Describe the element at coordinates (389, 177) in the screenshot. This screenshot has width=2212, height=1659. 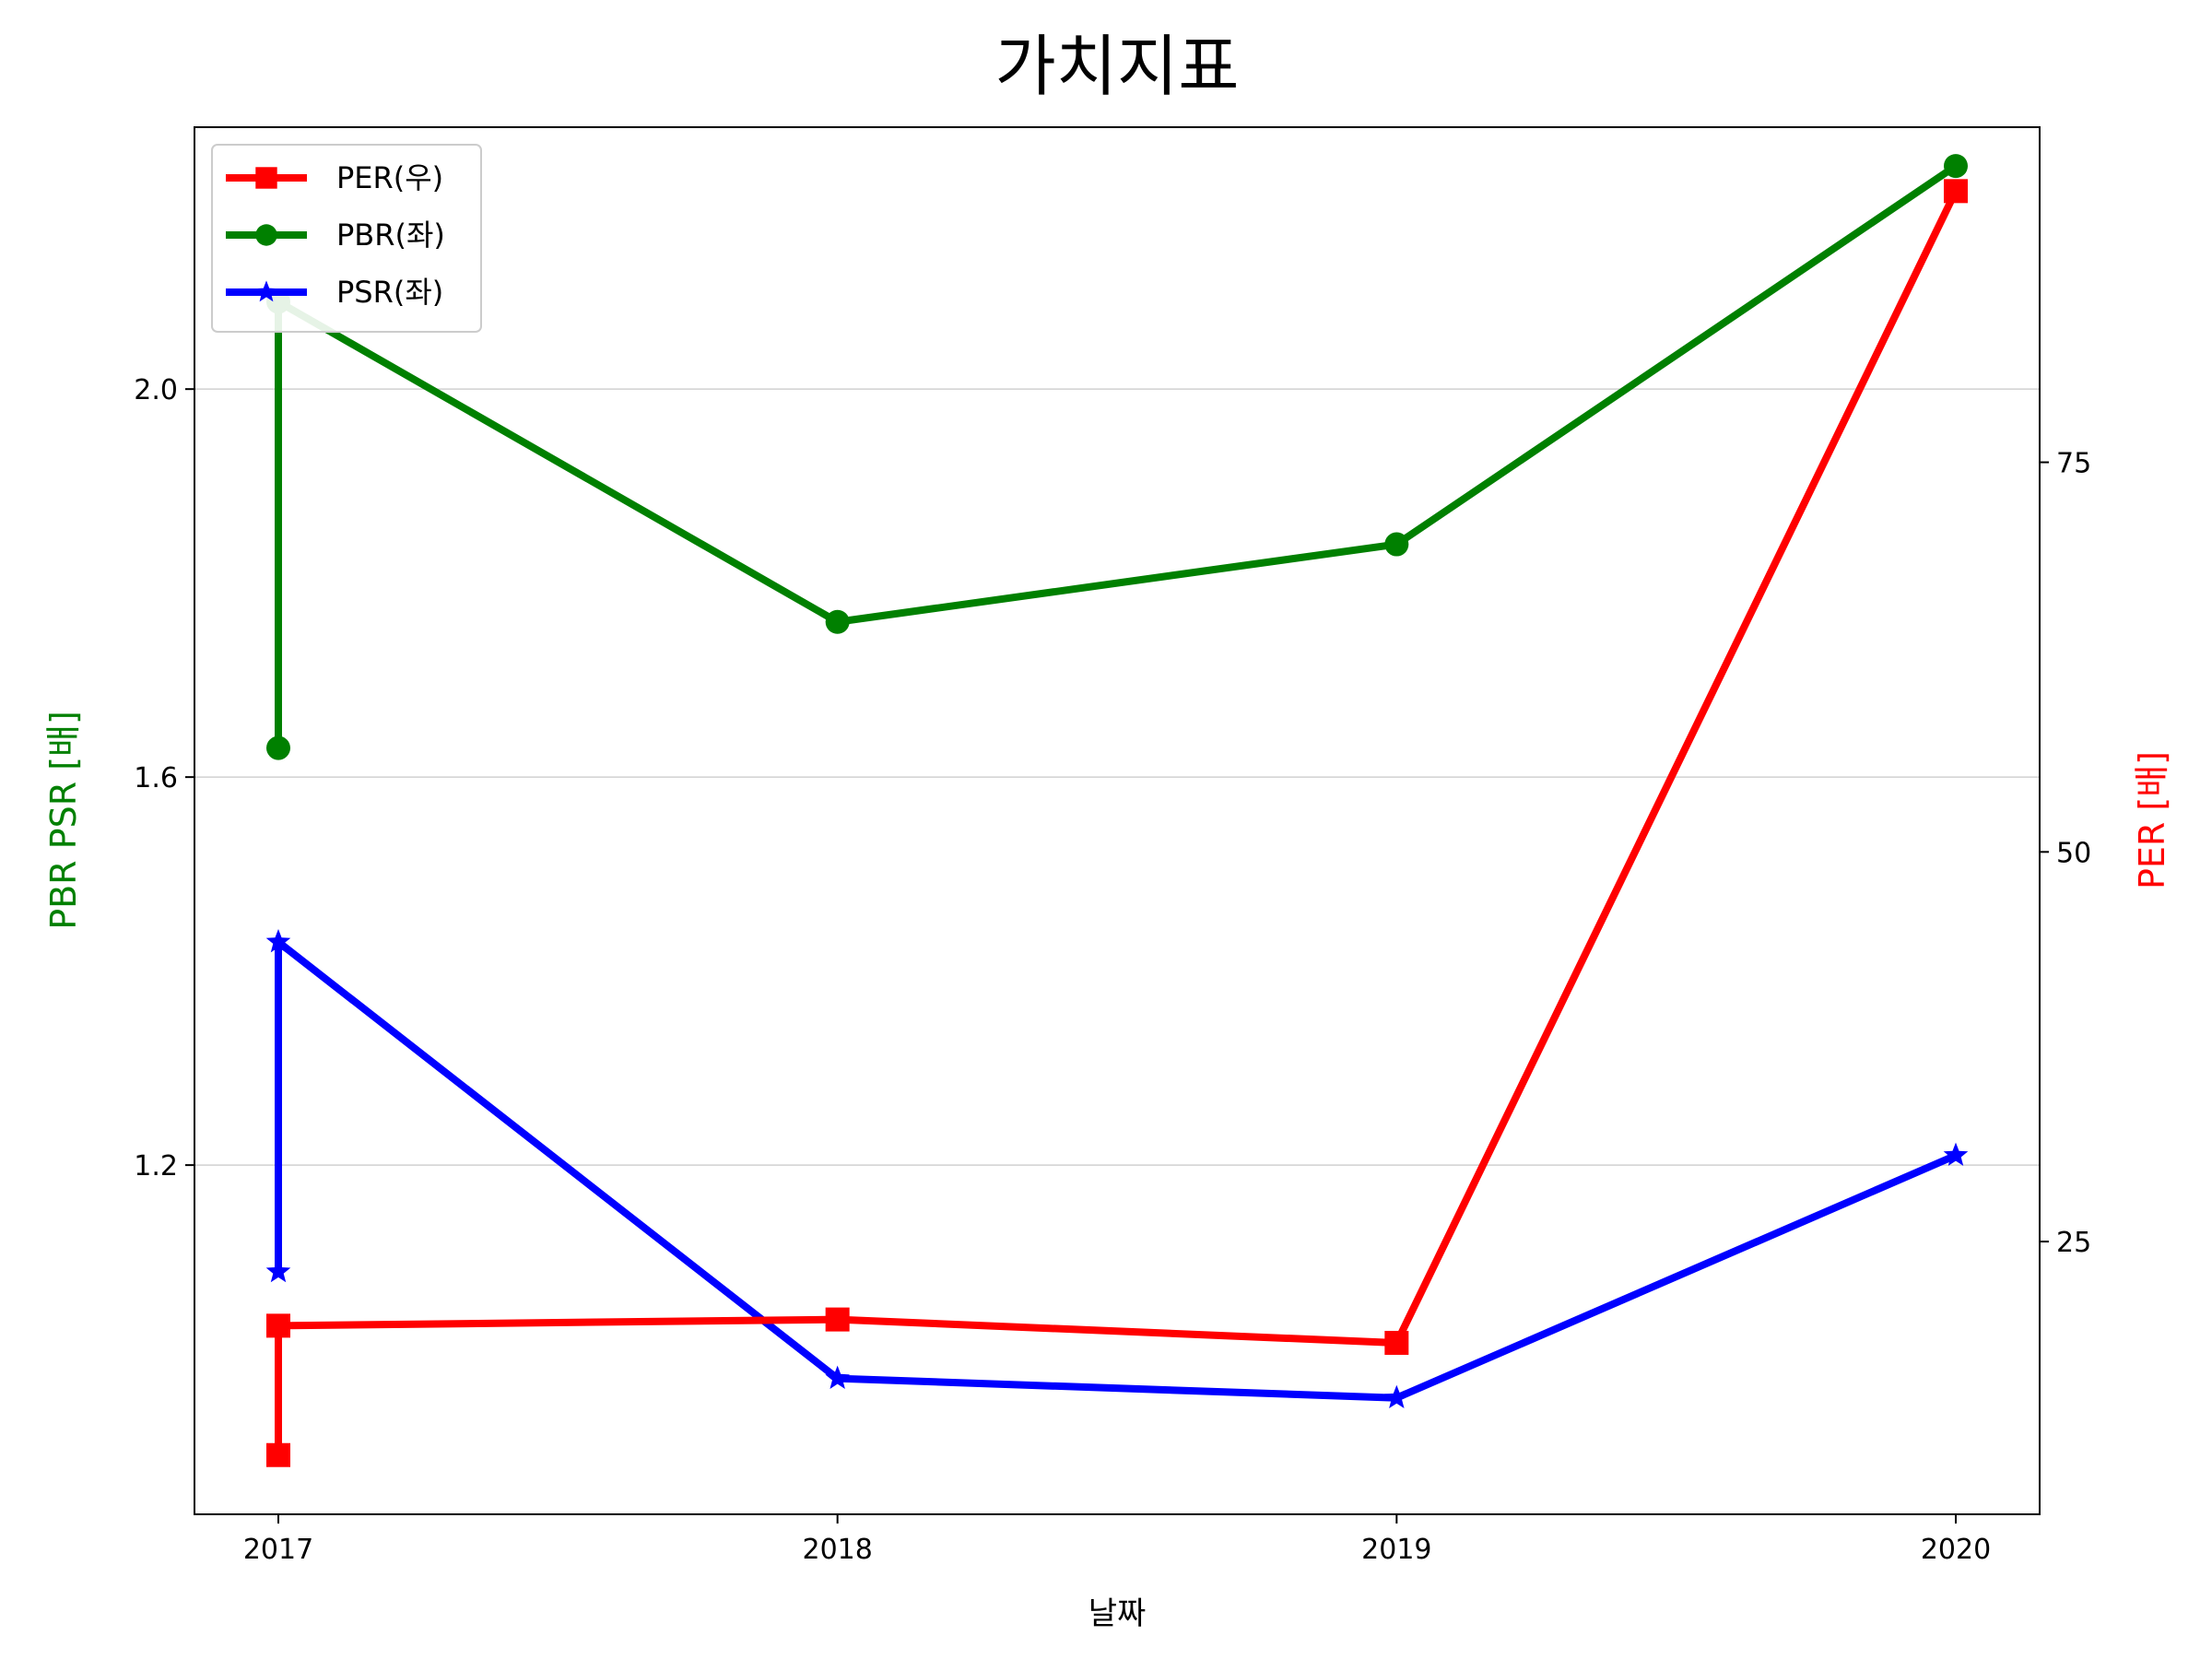
I see `legend-label-per: PER(우)` at that location.